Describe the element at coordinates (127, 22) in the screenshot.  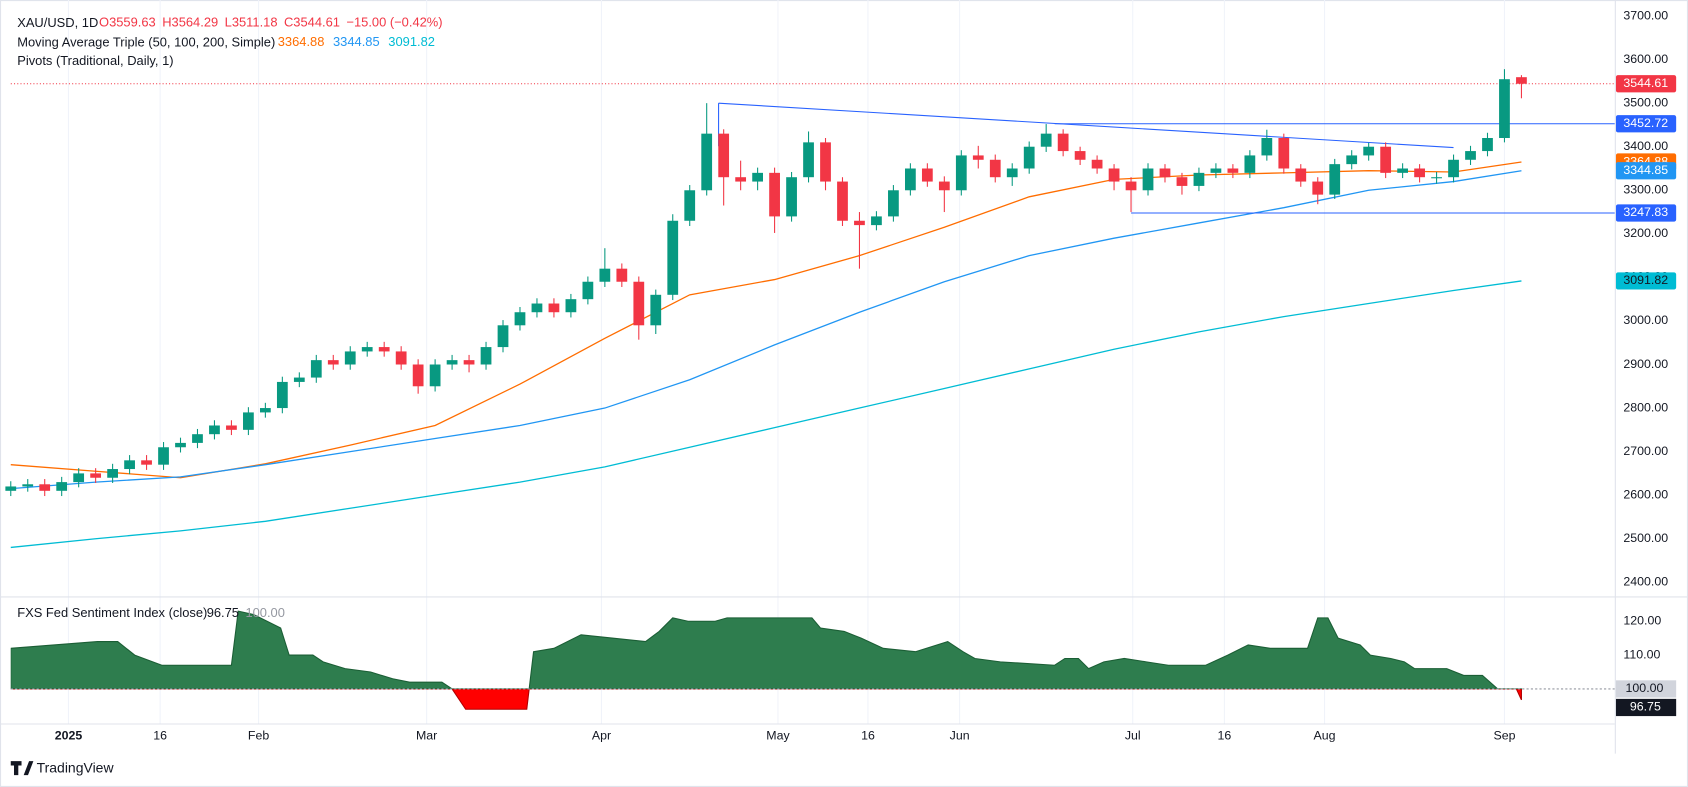
I see `ohlc-value: O3559.63` at that location.